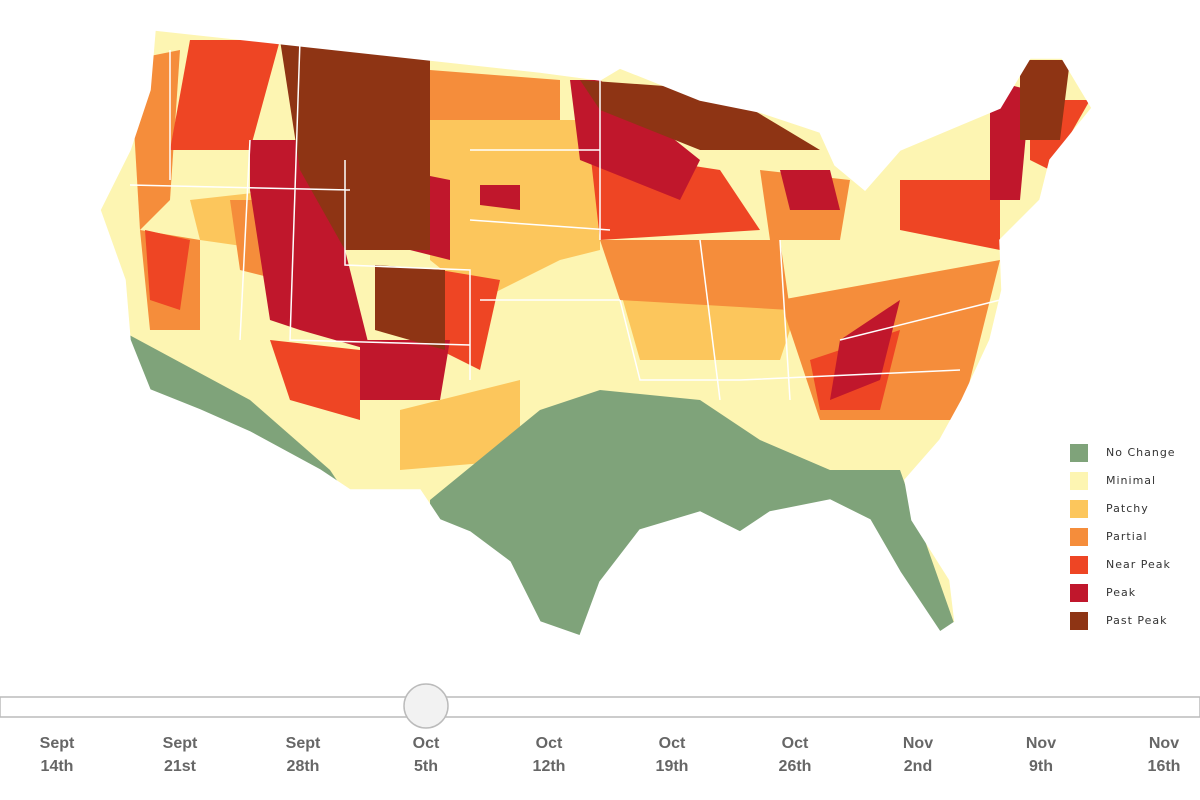 The height and width of the screenshot is (800, 1200). I want to click on timeline-day: 21st, so click(180, 766).